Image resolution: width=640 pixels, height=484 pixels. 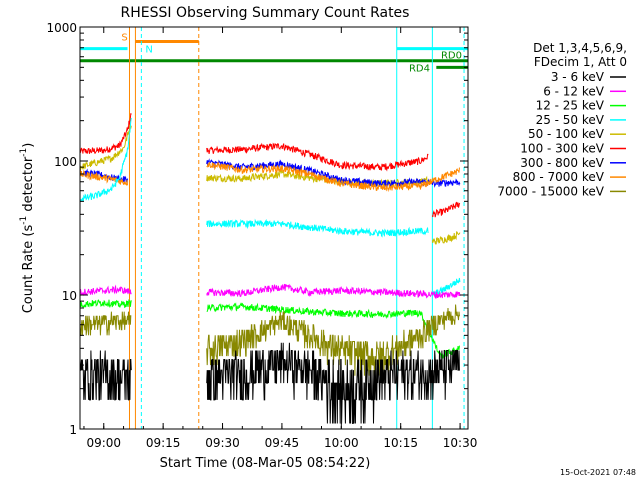 What do you see at coordinates (69, 296) in the screenshot?
I see `y-tick-label-1: 10` at bounding box center [69, 296].